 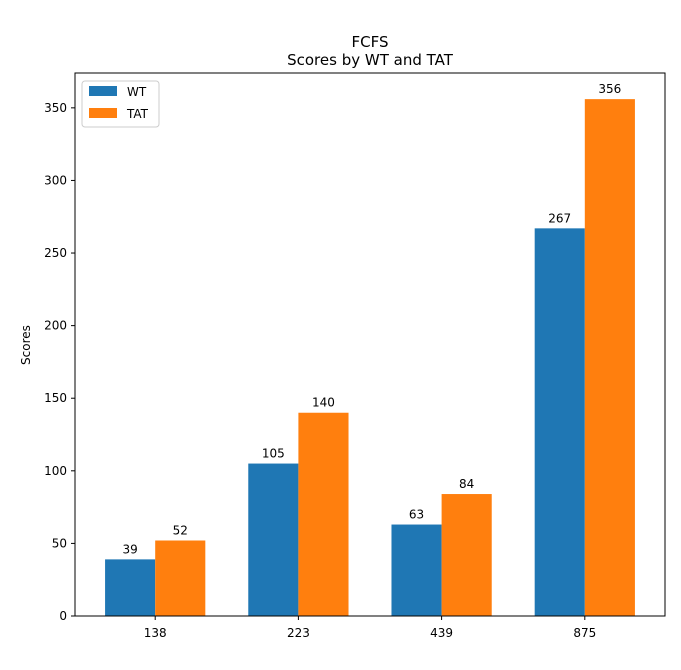 I want to click on bar-value-label-tat-138: 52, so click(x=180, y=531).